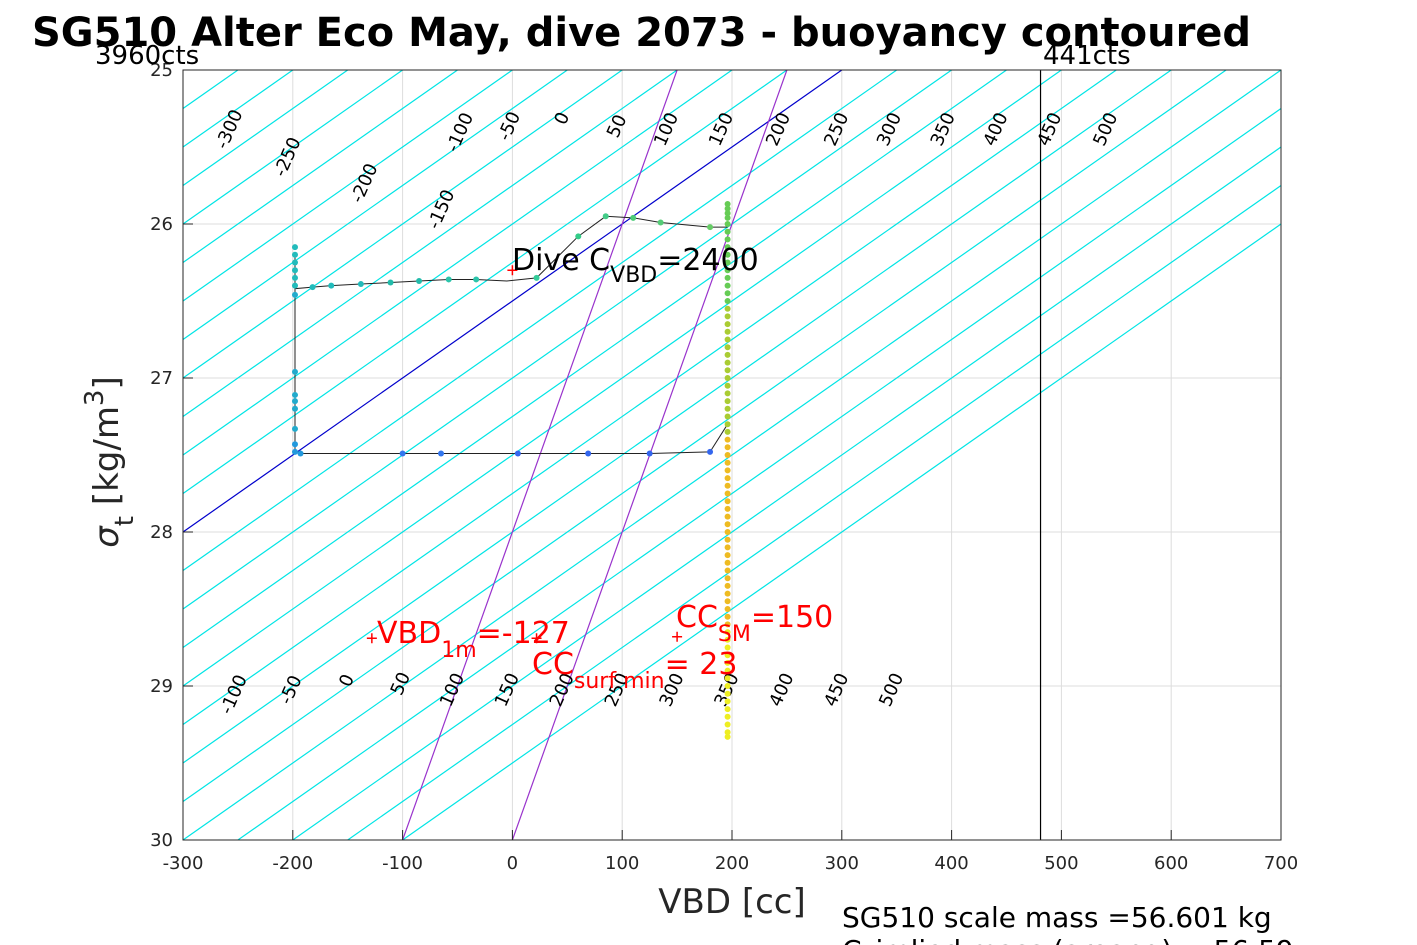 The height and width of the screenshot is (945, 1417). Describe the element at coordinates (125, 521) in the screenshot. I see `y-axis-label-sub: t` at that location.